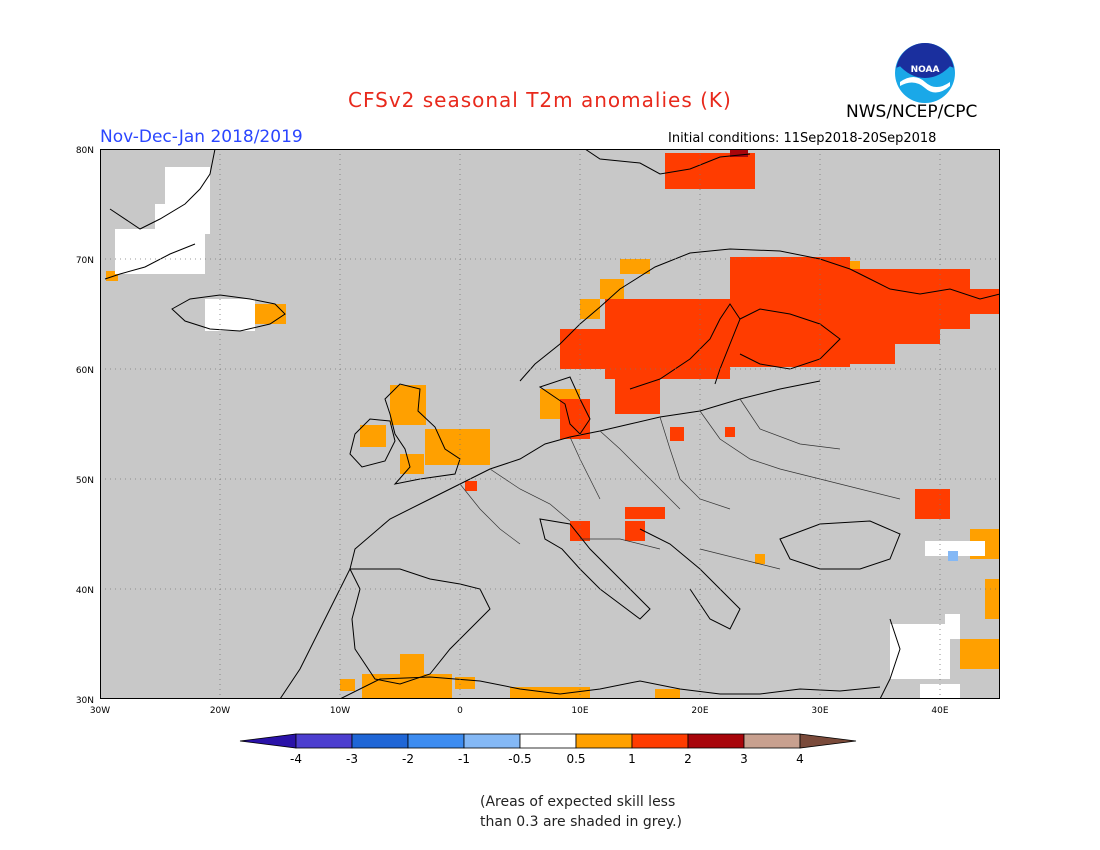 Image resolution: width=1100 pixels, height=850 pixels. Describe the element at coordinates (340, 711) in the screenshot. I see `lon-label-10w: 10W` at that location.